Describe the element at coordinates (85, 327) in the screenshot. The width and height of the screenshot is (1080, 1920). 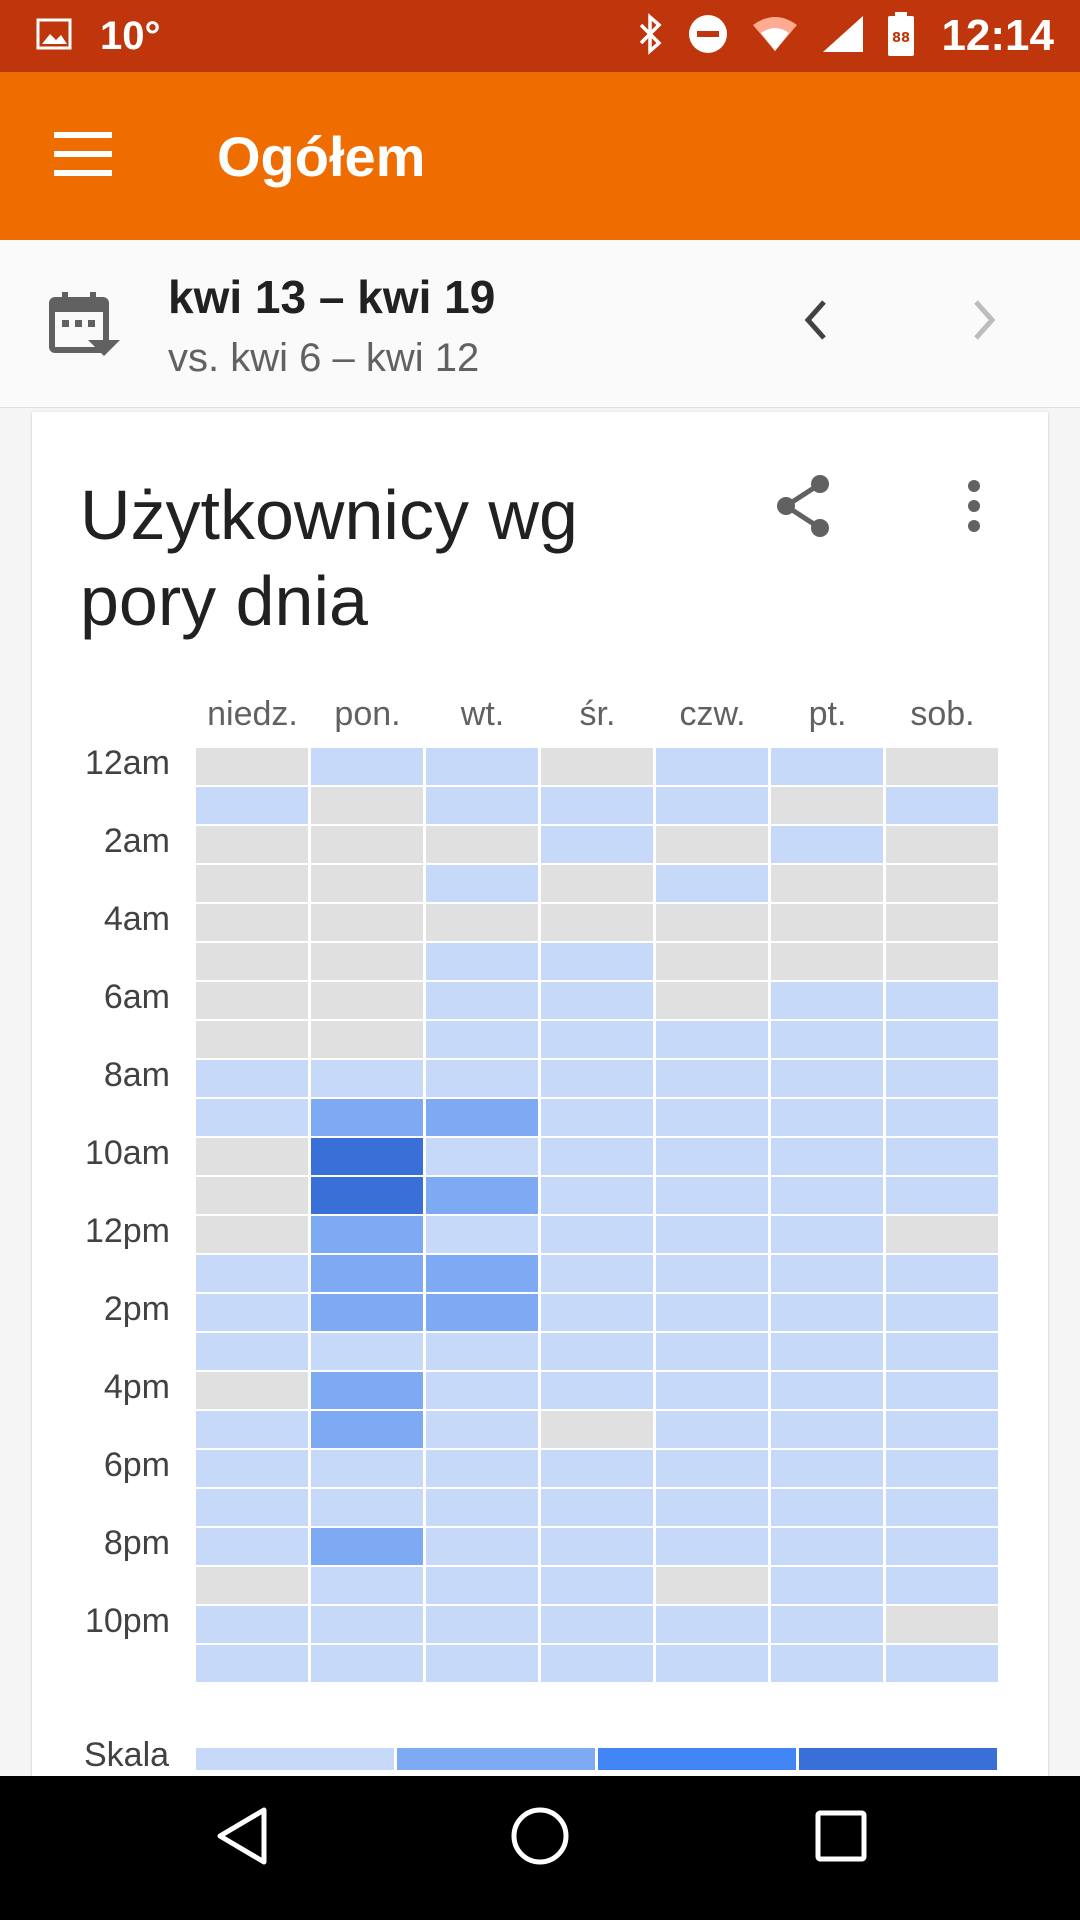
I see `calendar-icon` at that location.